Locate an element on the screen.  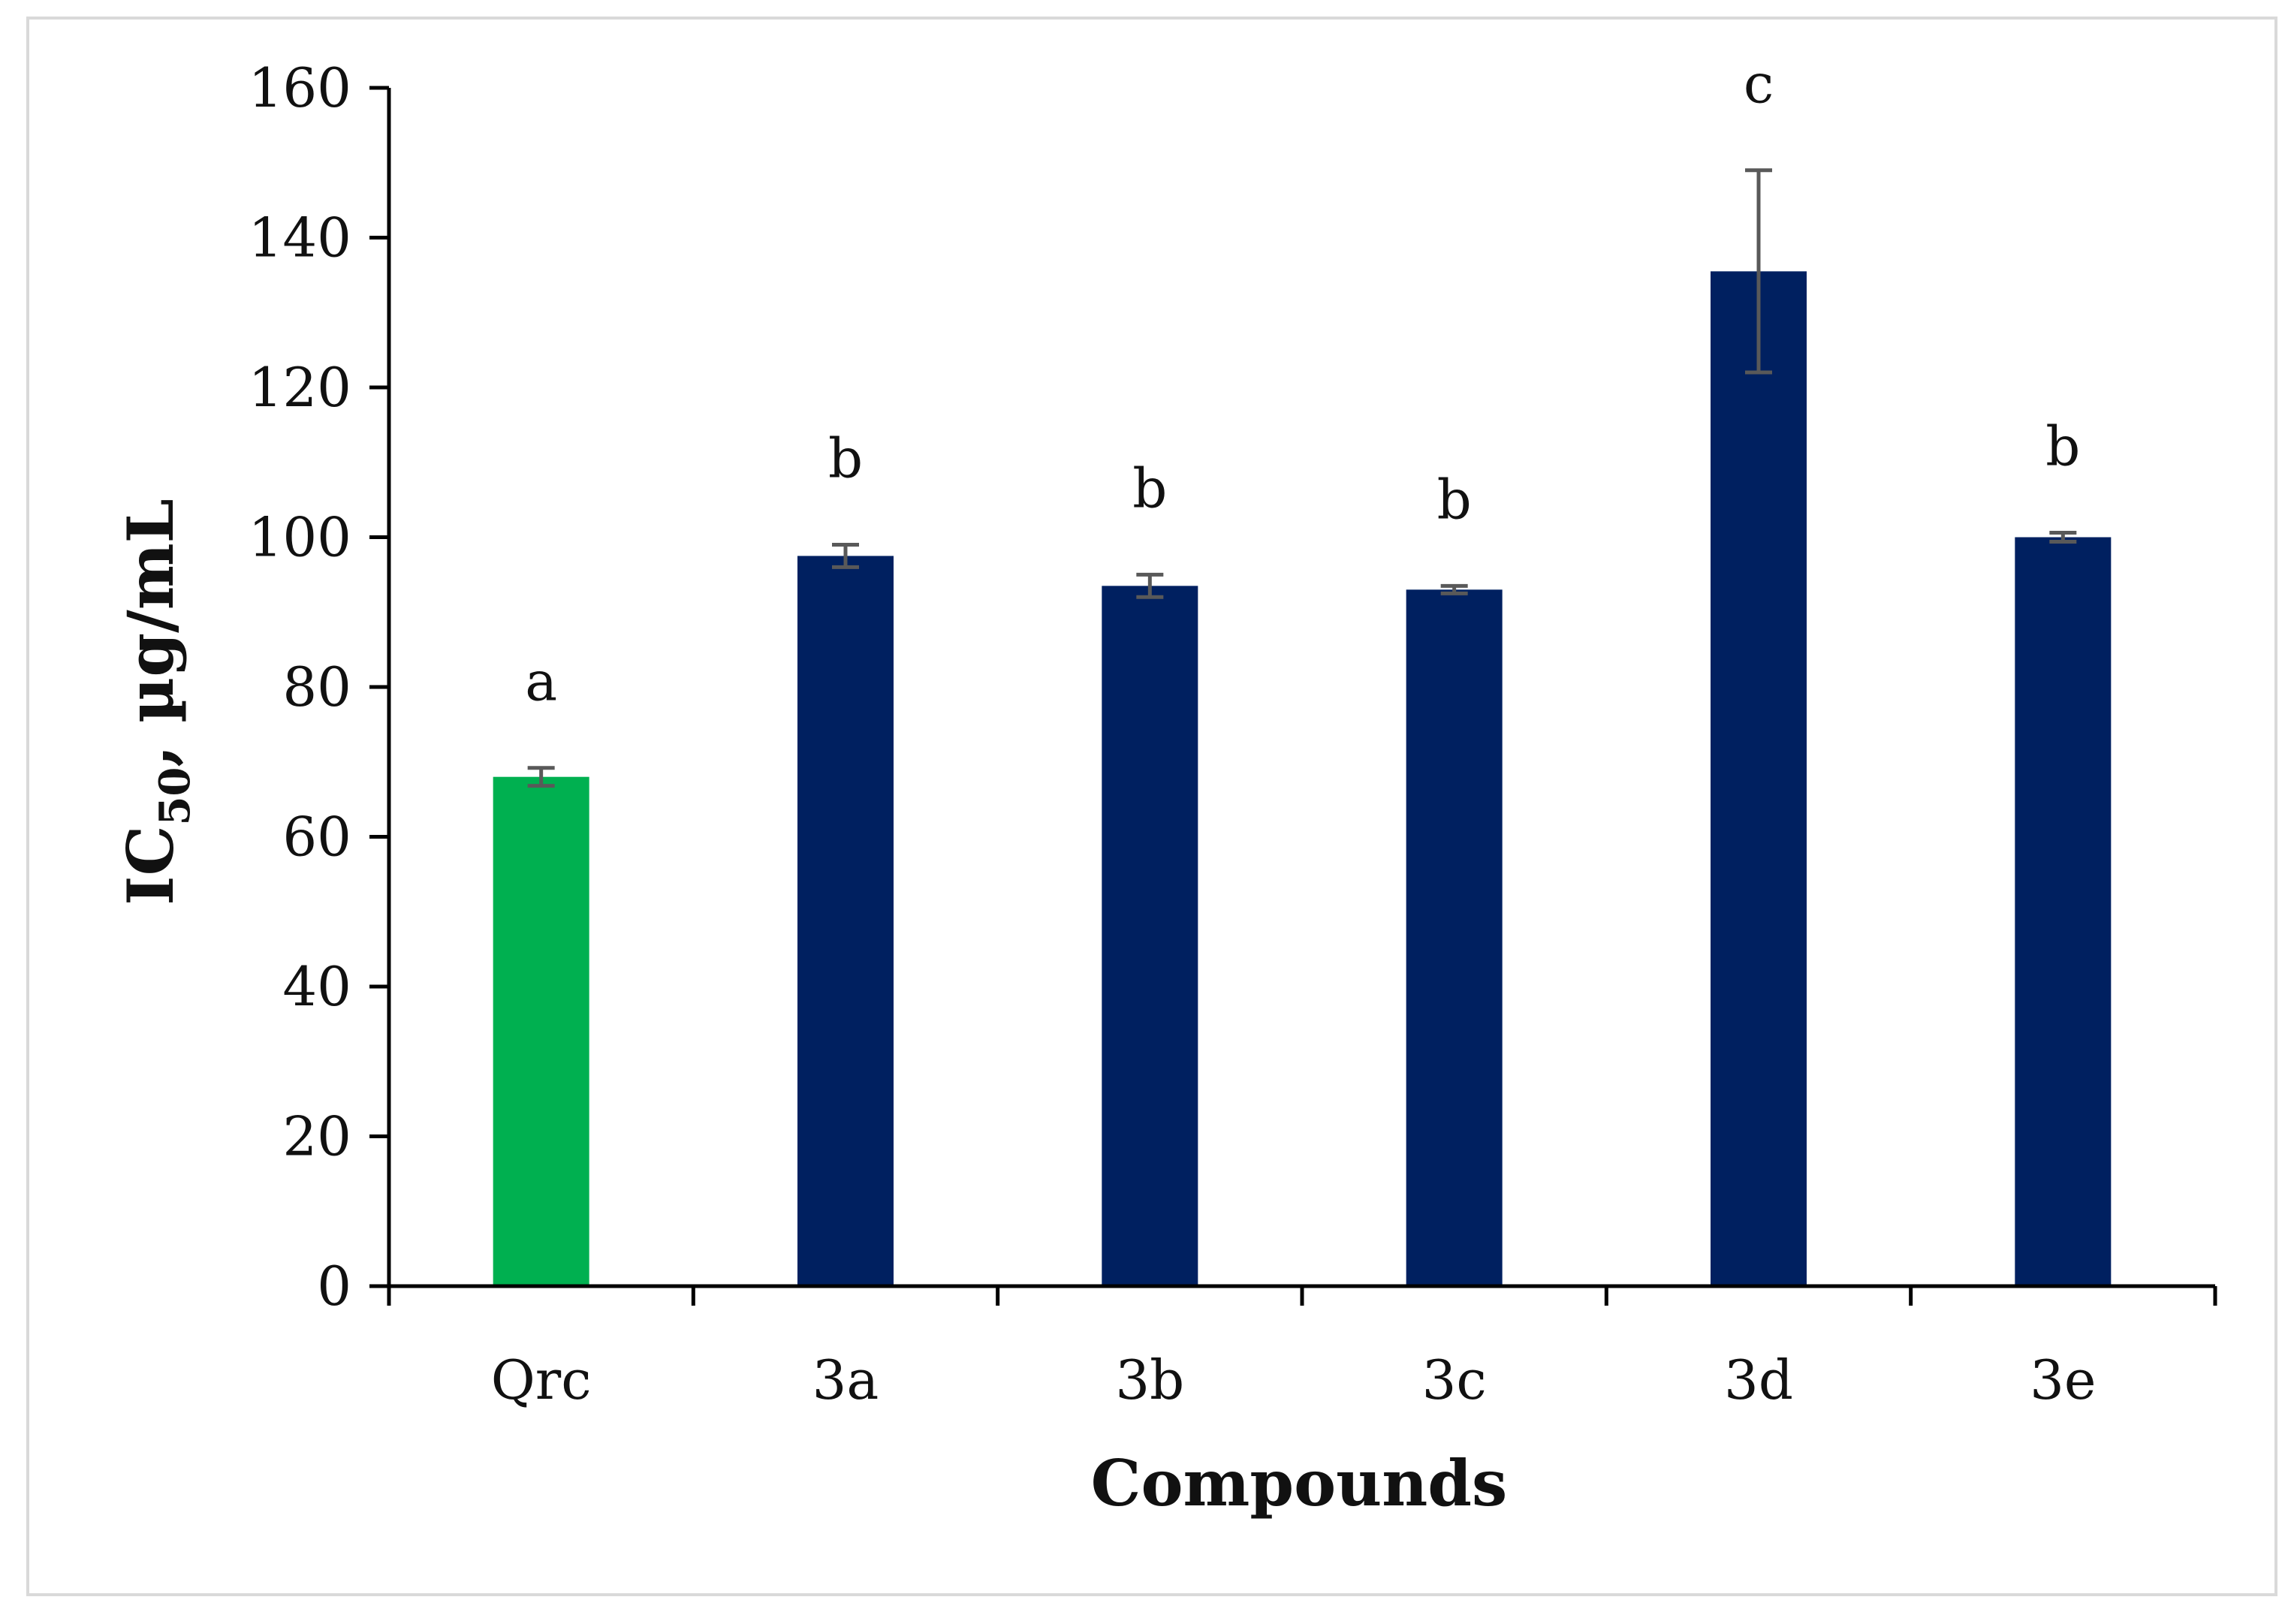
y-tick-label-20: 20 is located at coordinates (316, 1136).